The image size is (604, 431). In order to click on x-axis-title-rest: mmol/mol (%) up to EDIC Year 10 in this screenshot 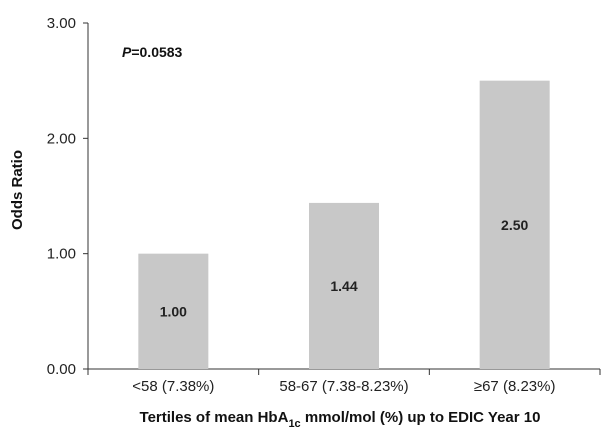, I will do `click(421, 417)`.